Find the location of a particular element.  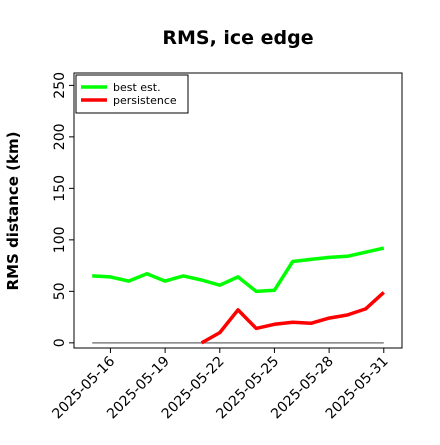

chart-title: RMS, ice edge is located at coordinates (237, 38).